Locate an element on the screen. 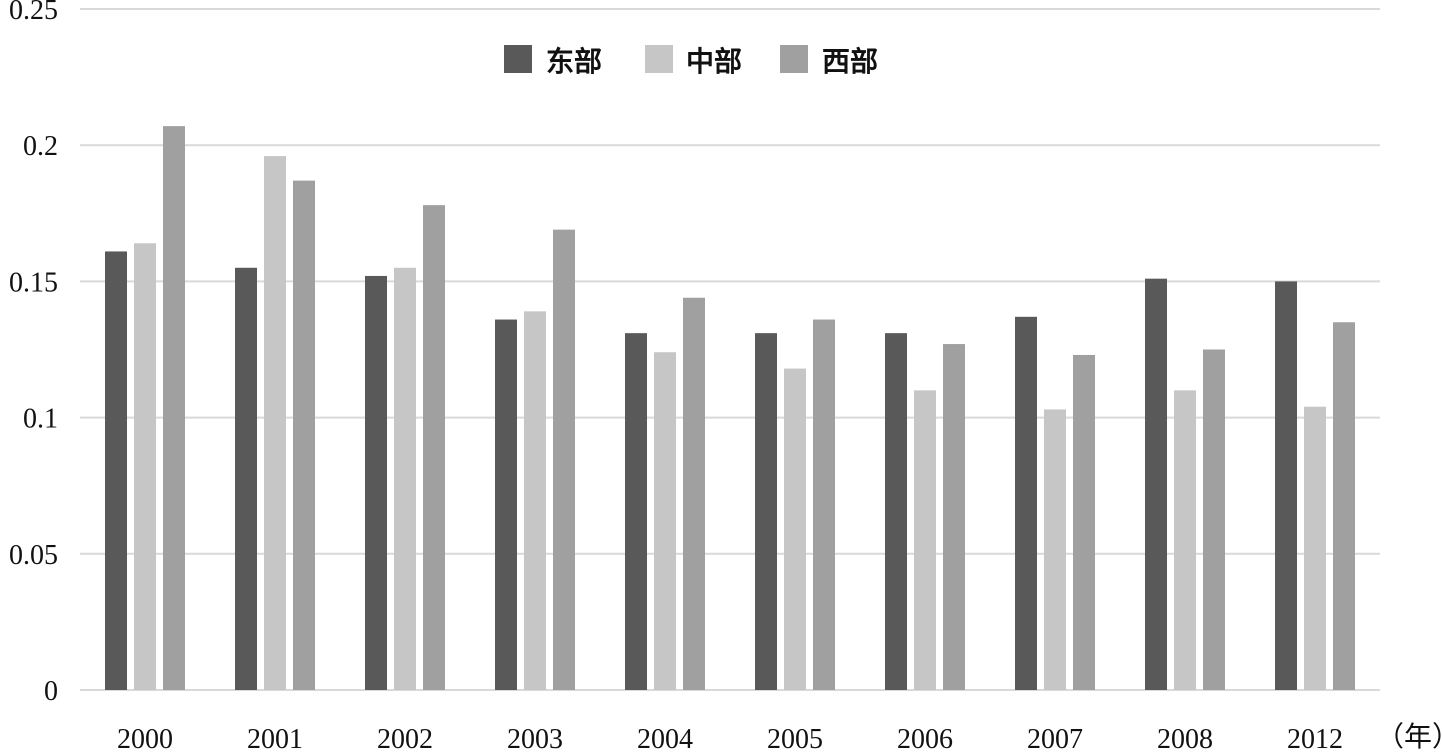  bar-西部-2002 is located at coordinates (434, 448).